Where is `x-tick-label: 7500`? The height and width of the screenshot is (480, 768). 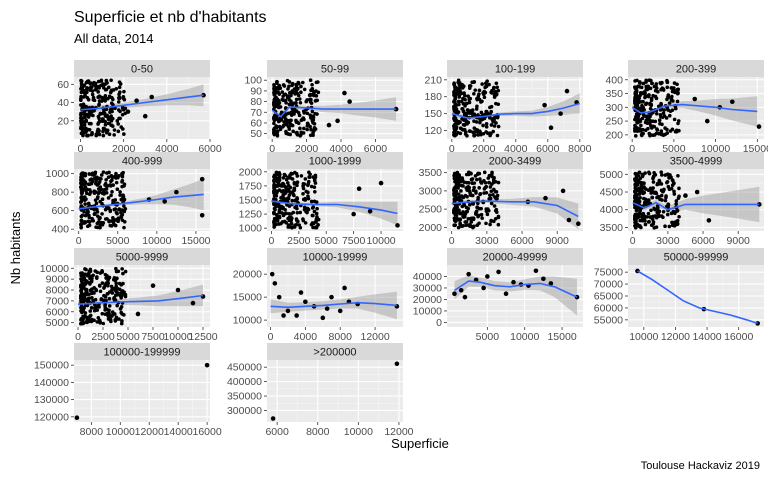
x-tick-label: 7500 is located at coordinates (354, 241).